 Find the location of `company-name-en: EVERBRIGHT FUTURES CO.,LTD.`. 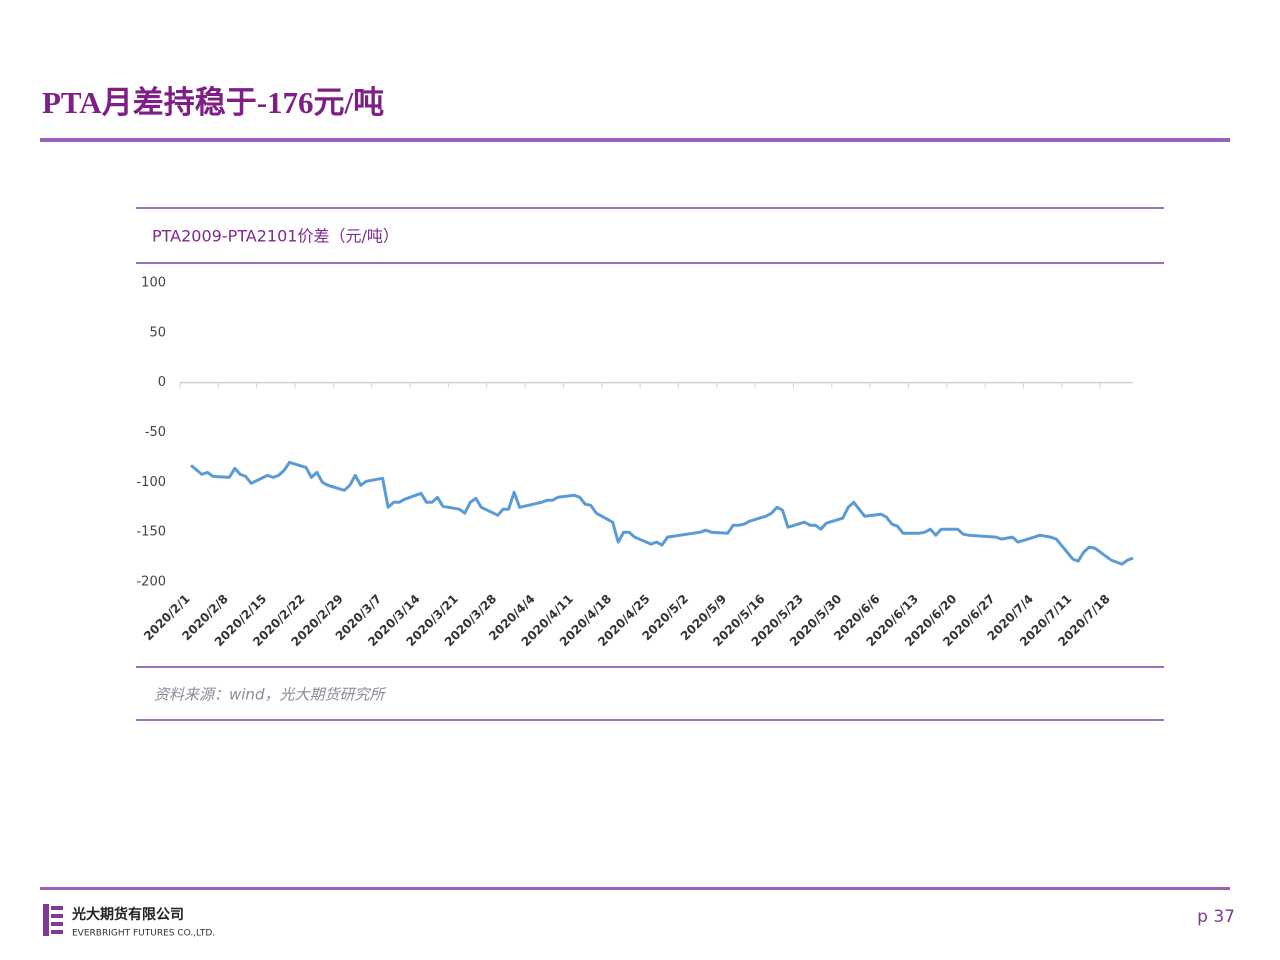

company-name-en: EVERBRIGHT FUTURES CO.,LTD. is located at coordinates (143, 934).